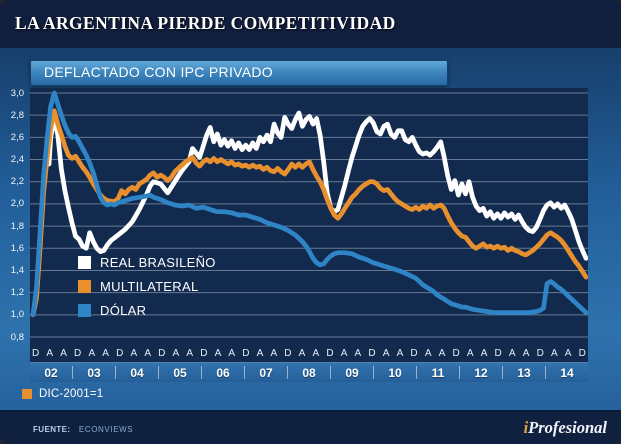 Image resolution: width=621 pixels, height=444 pixels. I want to click on legend-label: DÓLAR, so click(123, 310).